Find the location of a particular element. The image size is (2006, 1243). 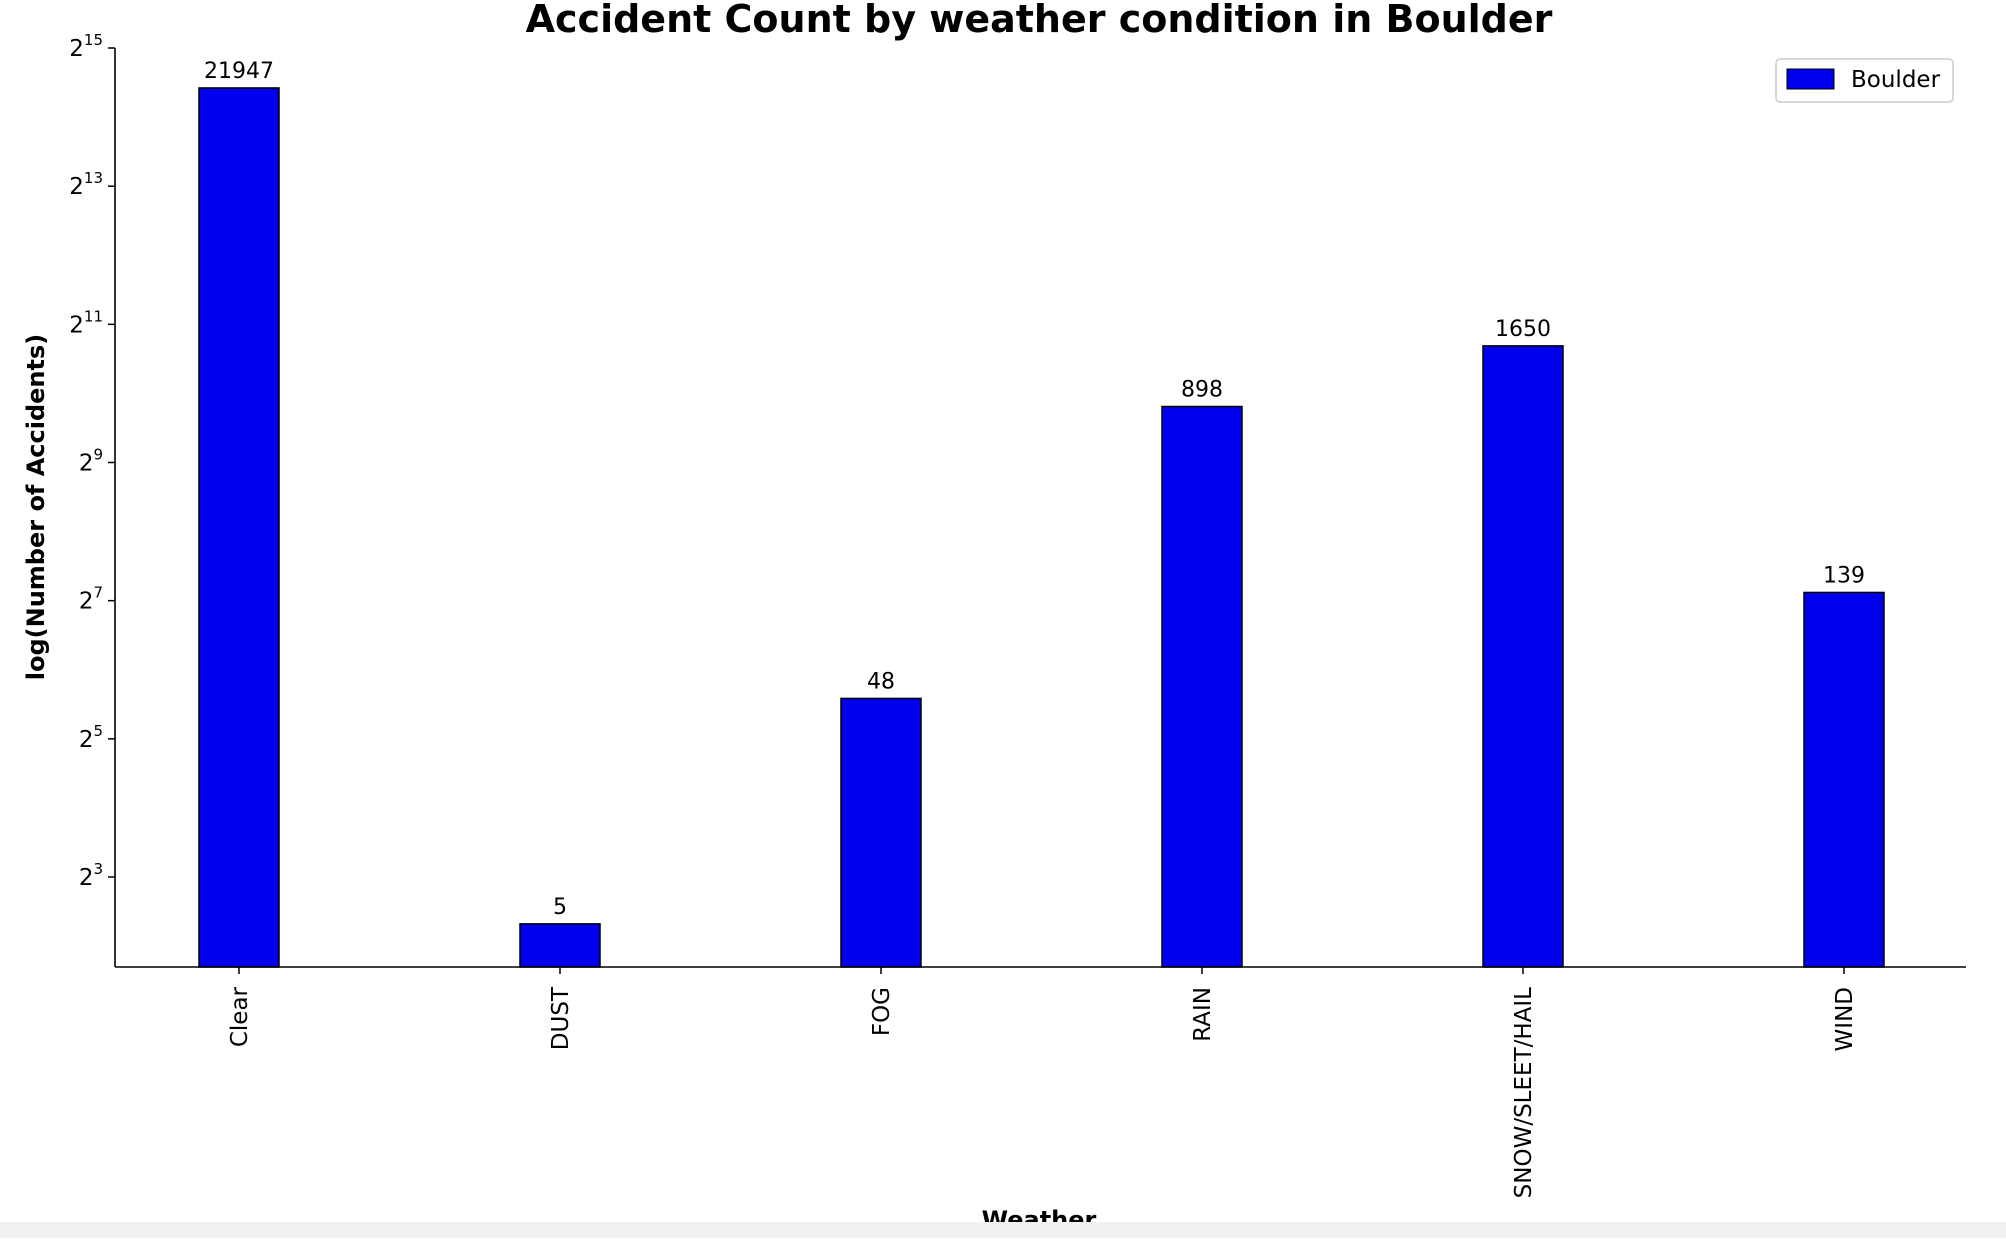

y-tick-label: 211 is located at coordinates (86, 322).